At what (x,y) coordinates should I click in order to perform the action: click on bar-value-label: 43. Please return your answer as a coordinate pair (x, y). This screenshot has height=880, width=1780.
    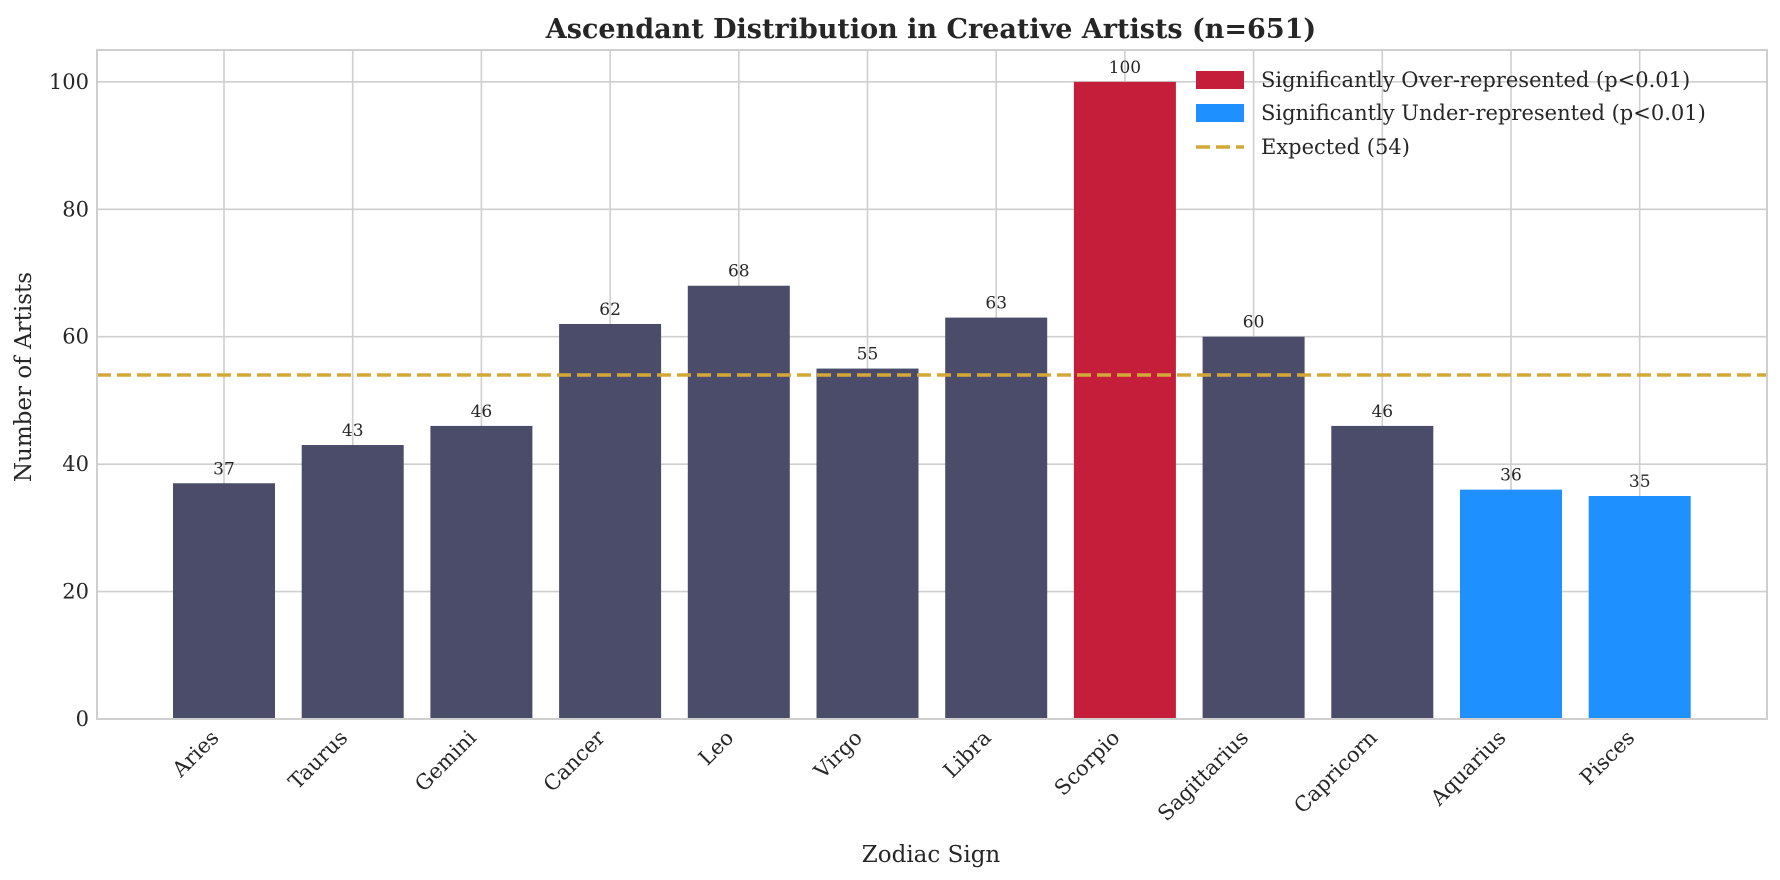
    Looking at the image, I should click on (353, 431).